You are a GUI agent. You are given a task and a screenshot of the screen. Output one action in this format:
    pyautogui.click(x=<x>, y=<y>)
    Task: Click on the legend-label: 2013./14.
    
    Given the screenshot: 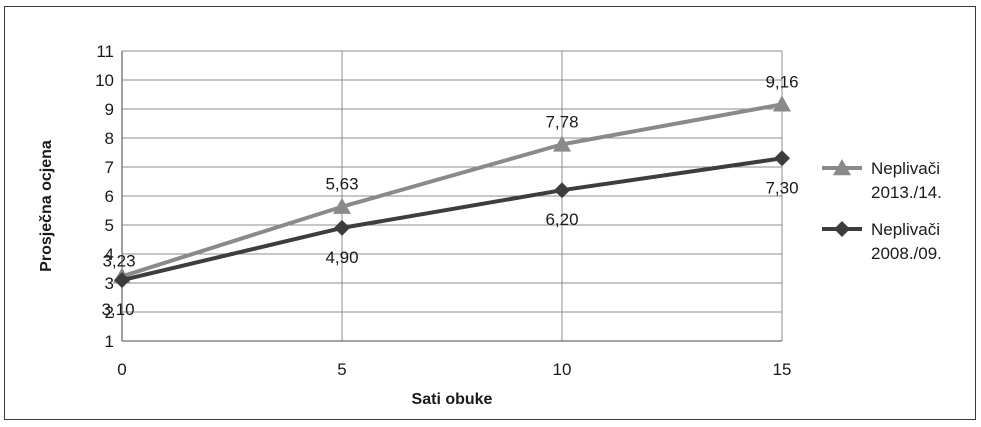 What is the action you would take?
    pyautogui.click(x=906, y=192)
    